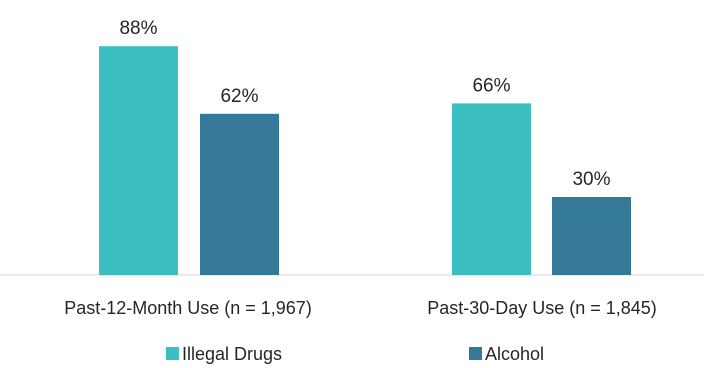 Image resolution: width=704 pixels, height=368 pixels. Describe the element at coordinates (591, 179) in the screenshot. I see `data-label-alcohol: 30%` at that location.